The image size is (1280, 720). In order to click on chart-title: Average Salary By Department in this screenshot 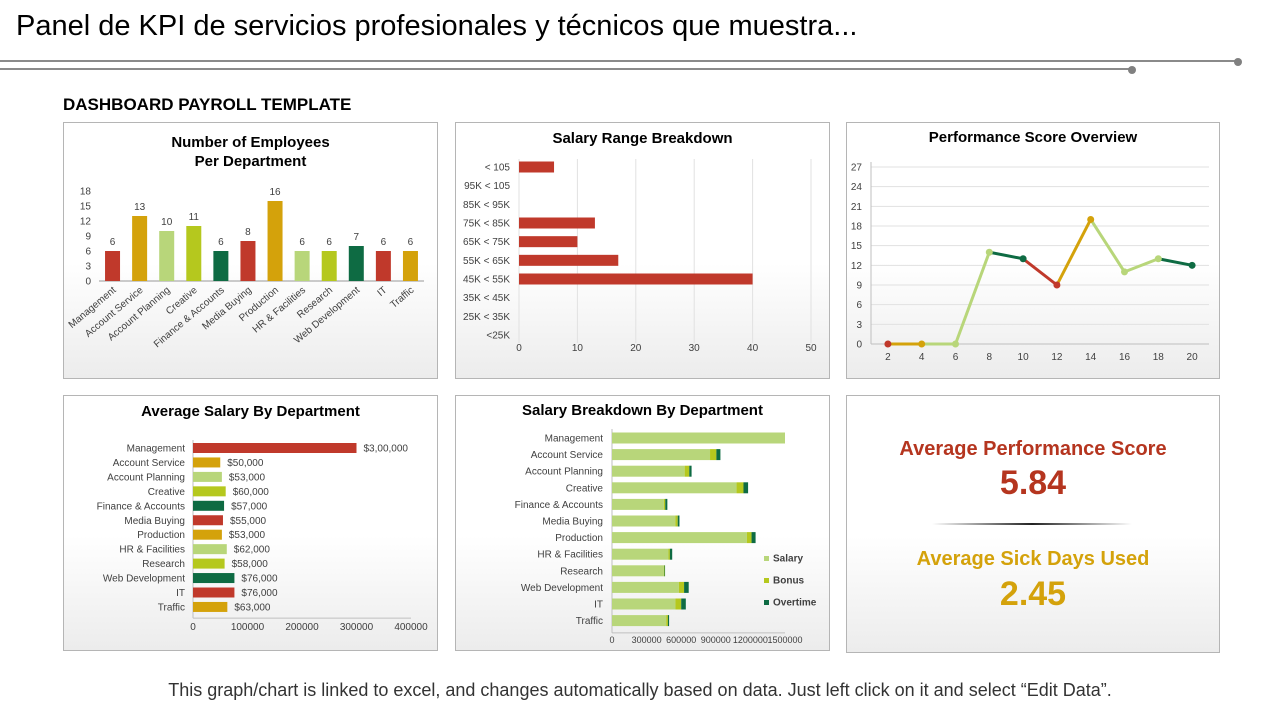, I will do `click(250, 411)`.